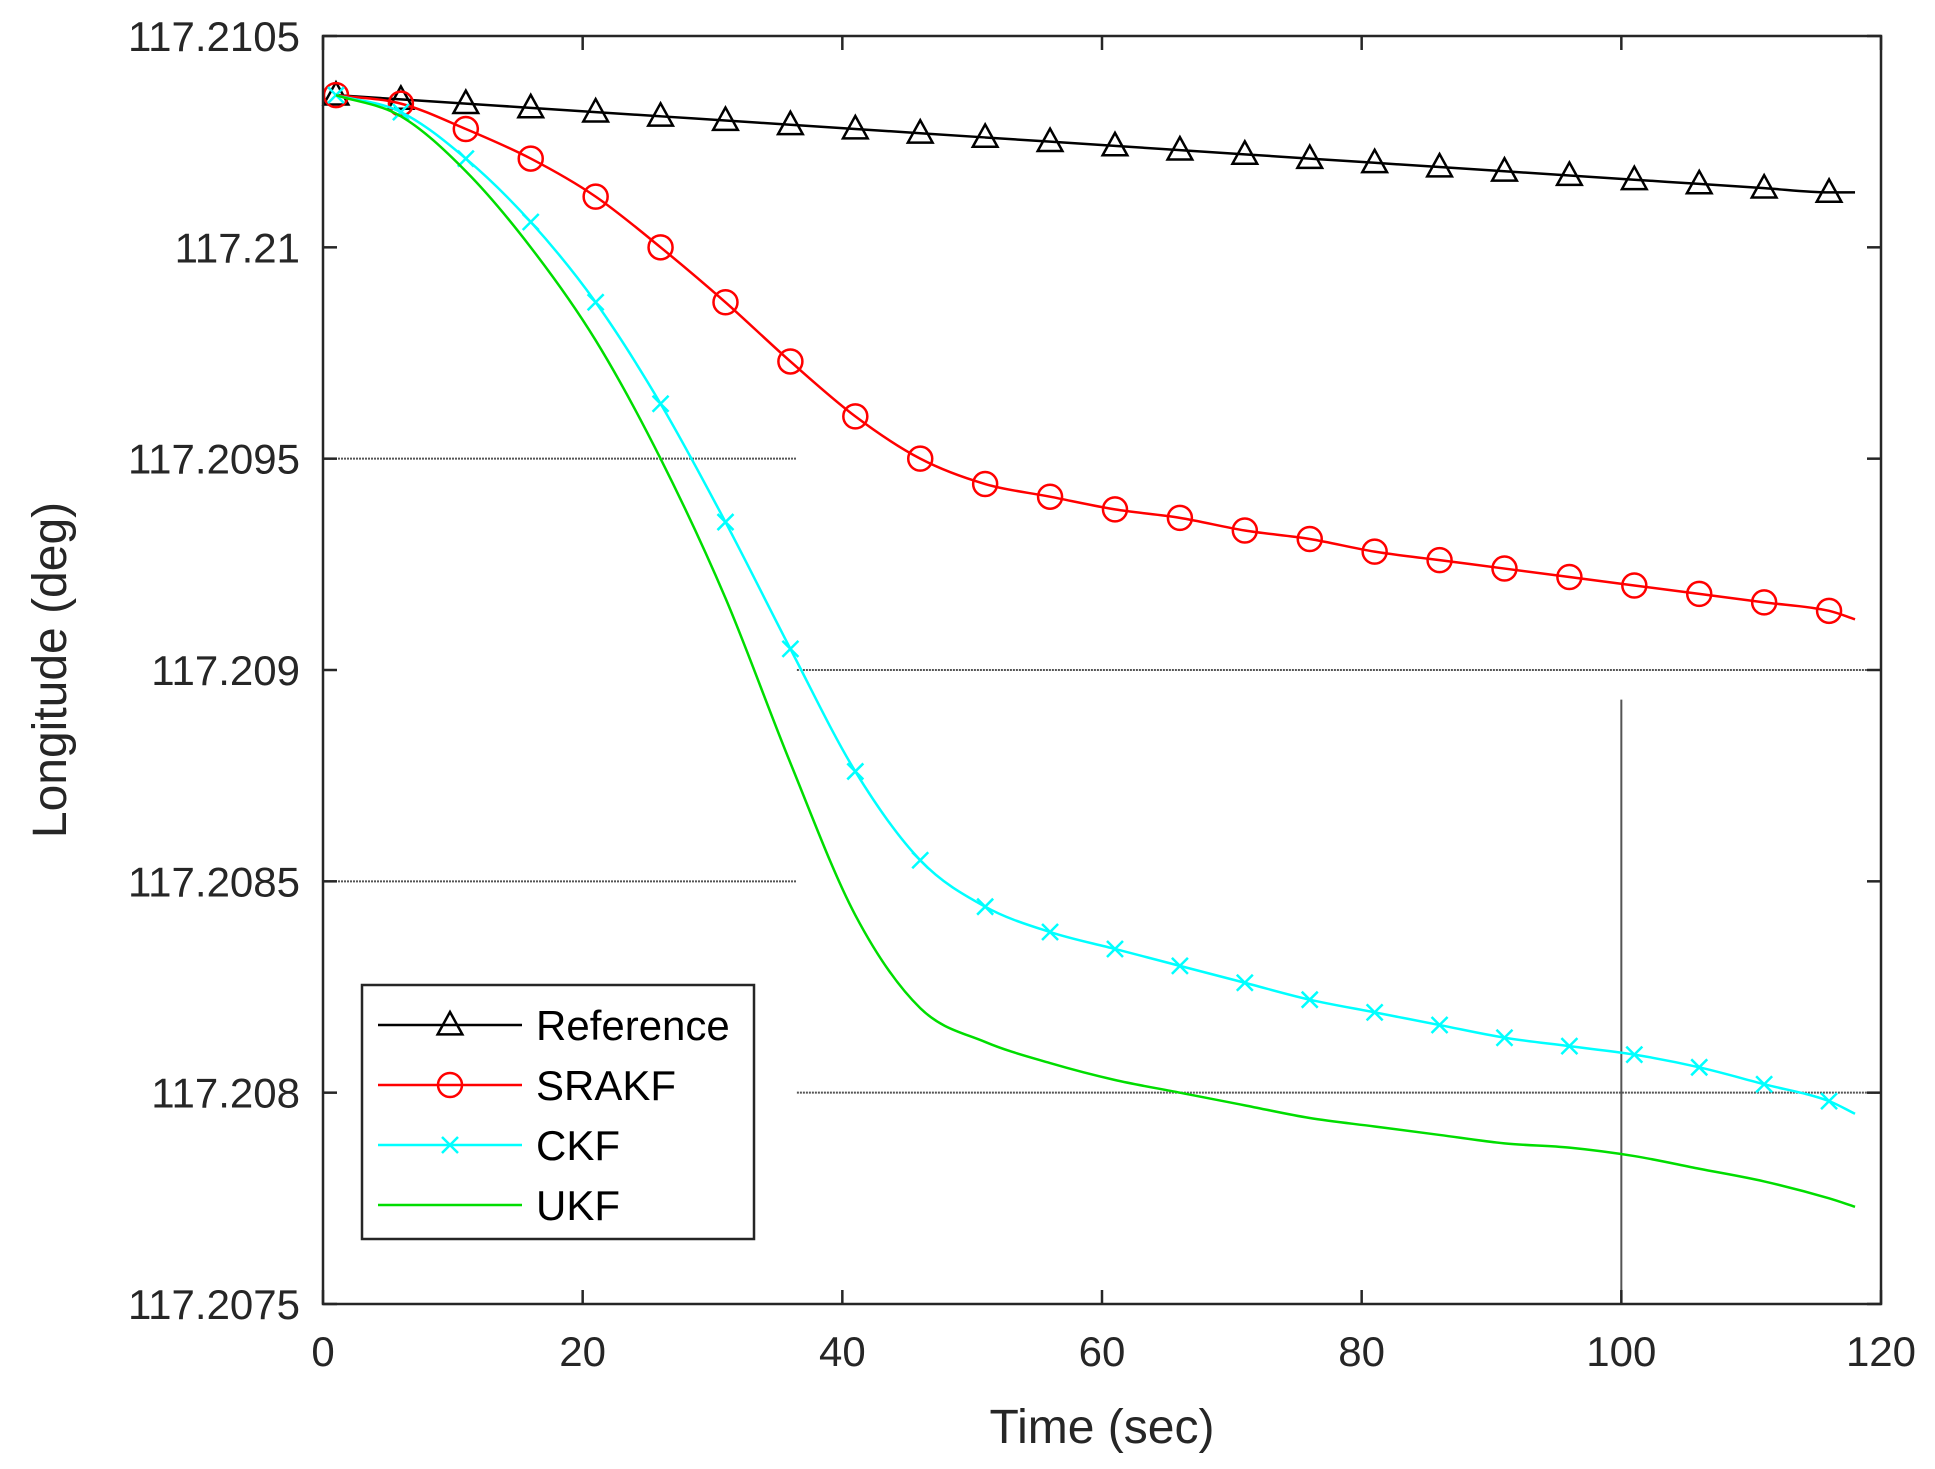 The width and height of the screenshot is (1935, 1469). Describe the element at coordinates (633, 1025) in the screenshot. I see `legend-label-reference: Reference` at that location.